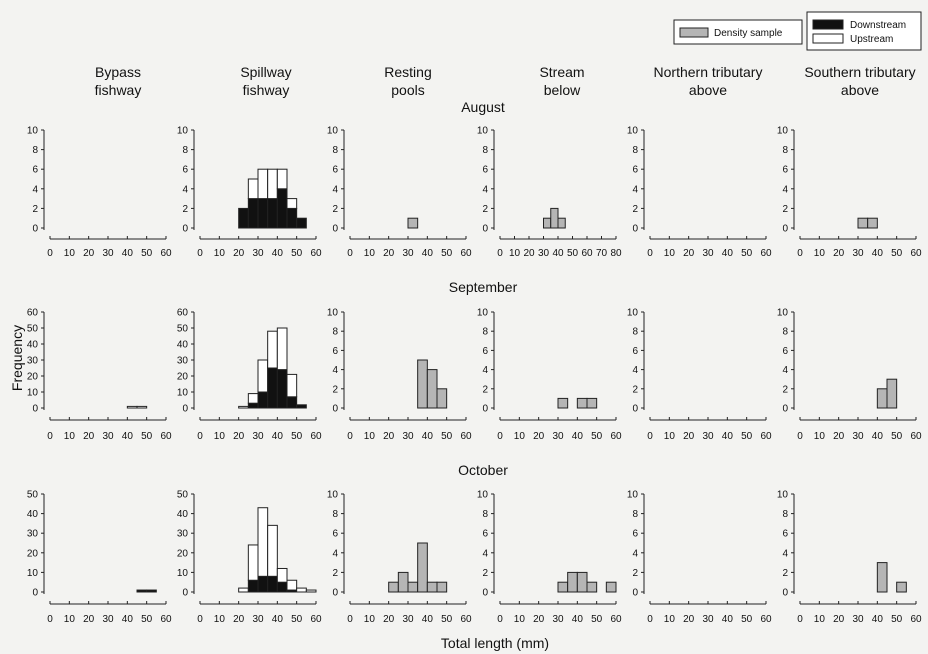 The image size is (928, 654). Describe the element at coordinates (602, 253) in the screenshot. I see `x-tick-label: 70` at that location.